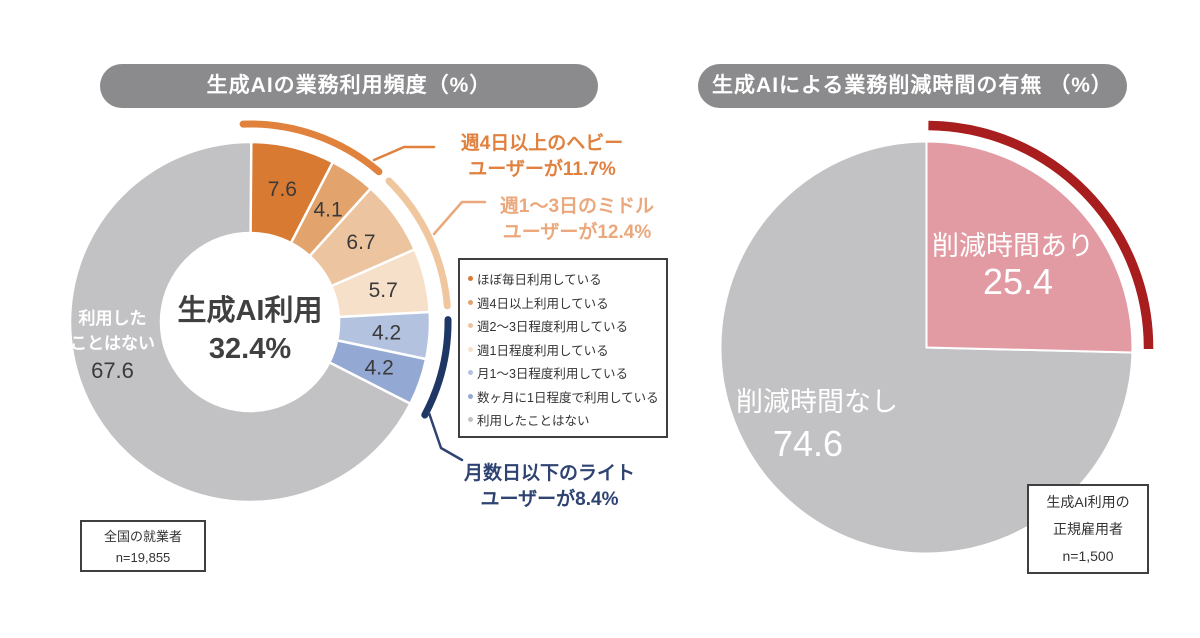 The height and width of the screenshot is (638, 1200). What do you see at coordinates (577, 219) in the screenshot?
I see `middle-user-annotation: 週1〜3日のミドル ユーザーが12.4%` at bounding box center [577, 219].